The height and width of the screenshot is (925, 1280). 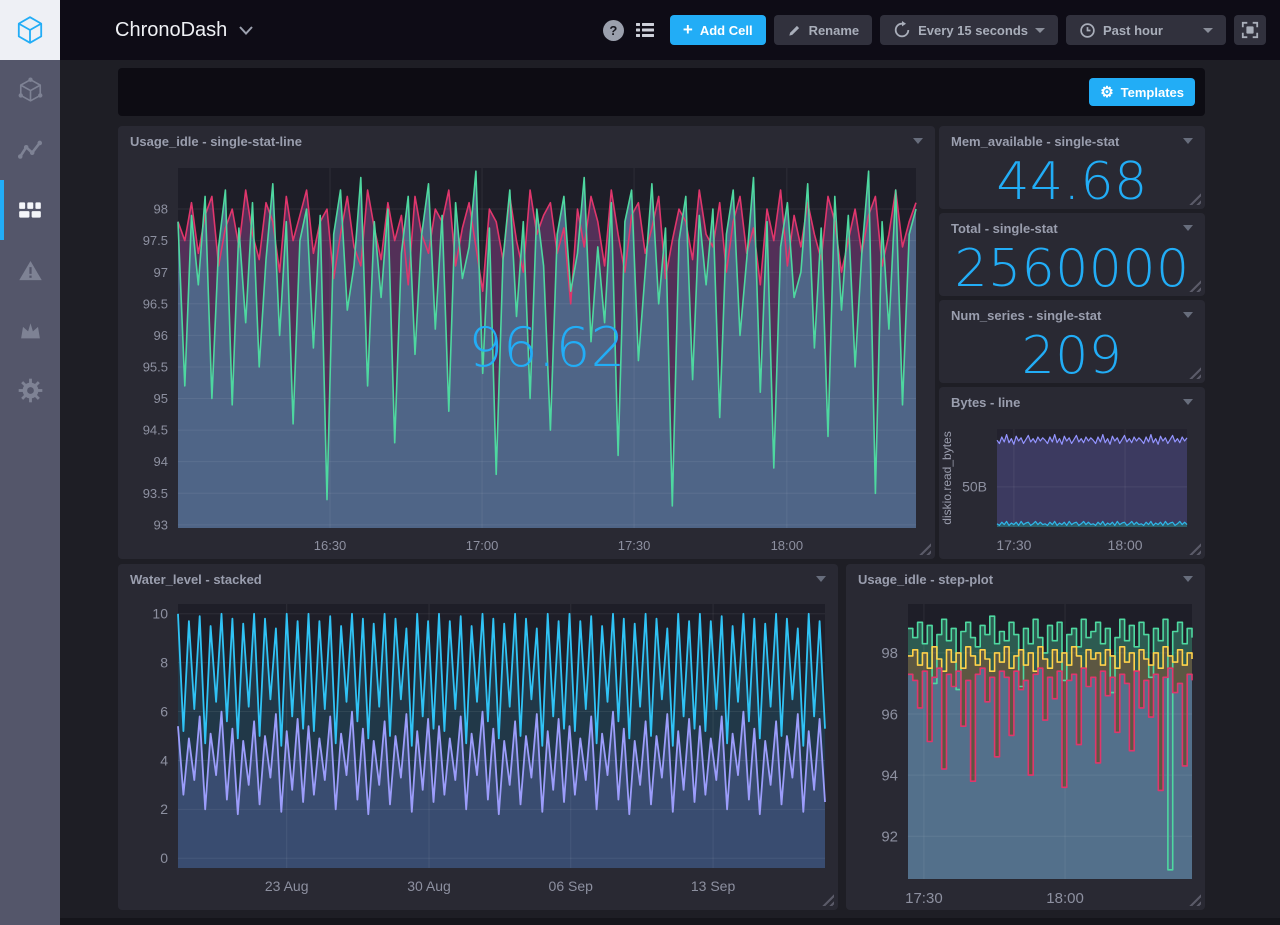 I want to click on chronograf-logo-icon, so click(x=30, y=30).